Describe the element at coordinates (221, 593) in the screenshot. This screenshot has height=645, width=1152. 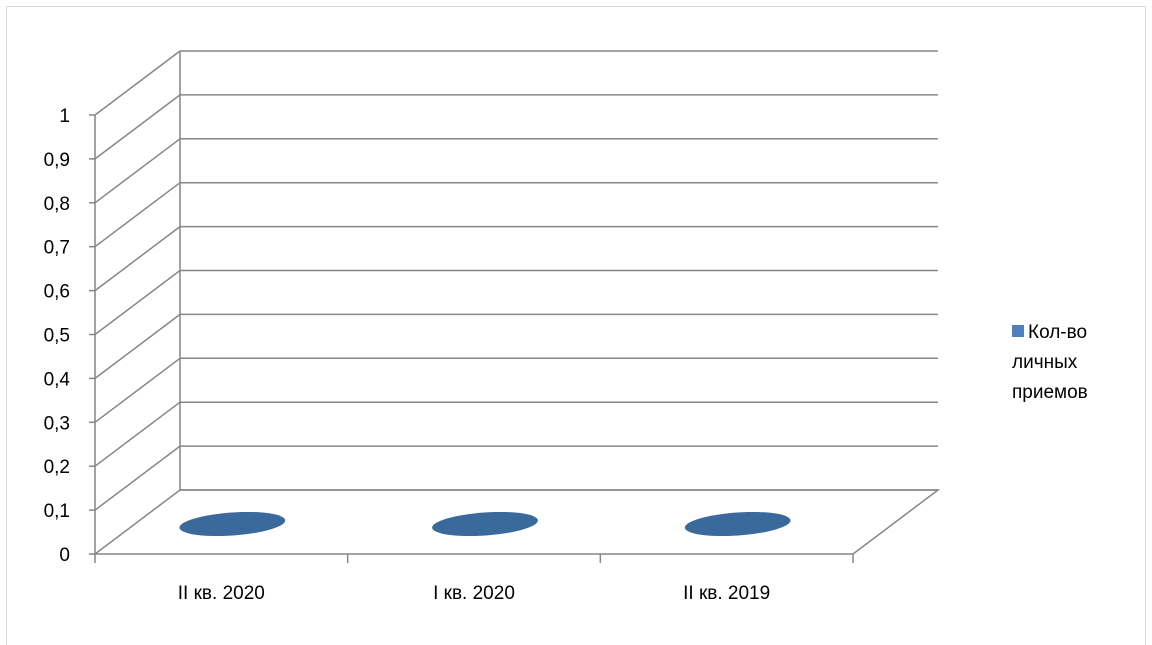
I see `x-category-label: II кв. 2020` at that location.